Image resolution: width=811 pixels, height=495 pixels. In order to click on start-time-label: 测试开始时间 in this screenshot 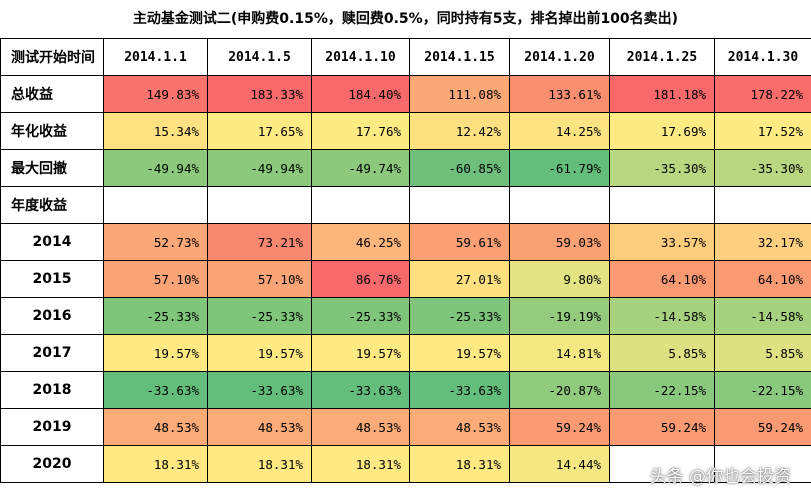, I will do `click(52, 57)`.